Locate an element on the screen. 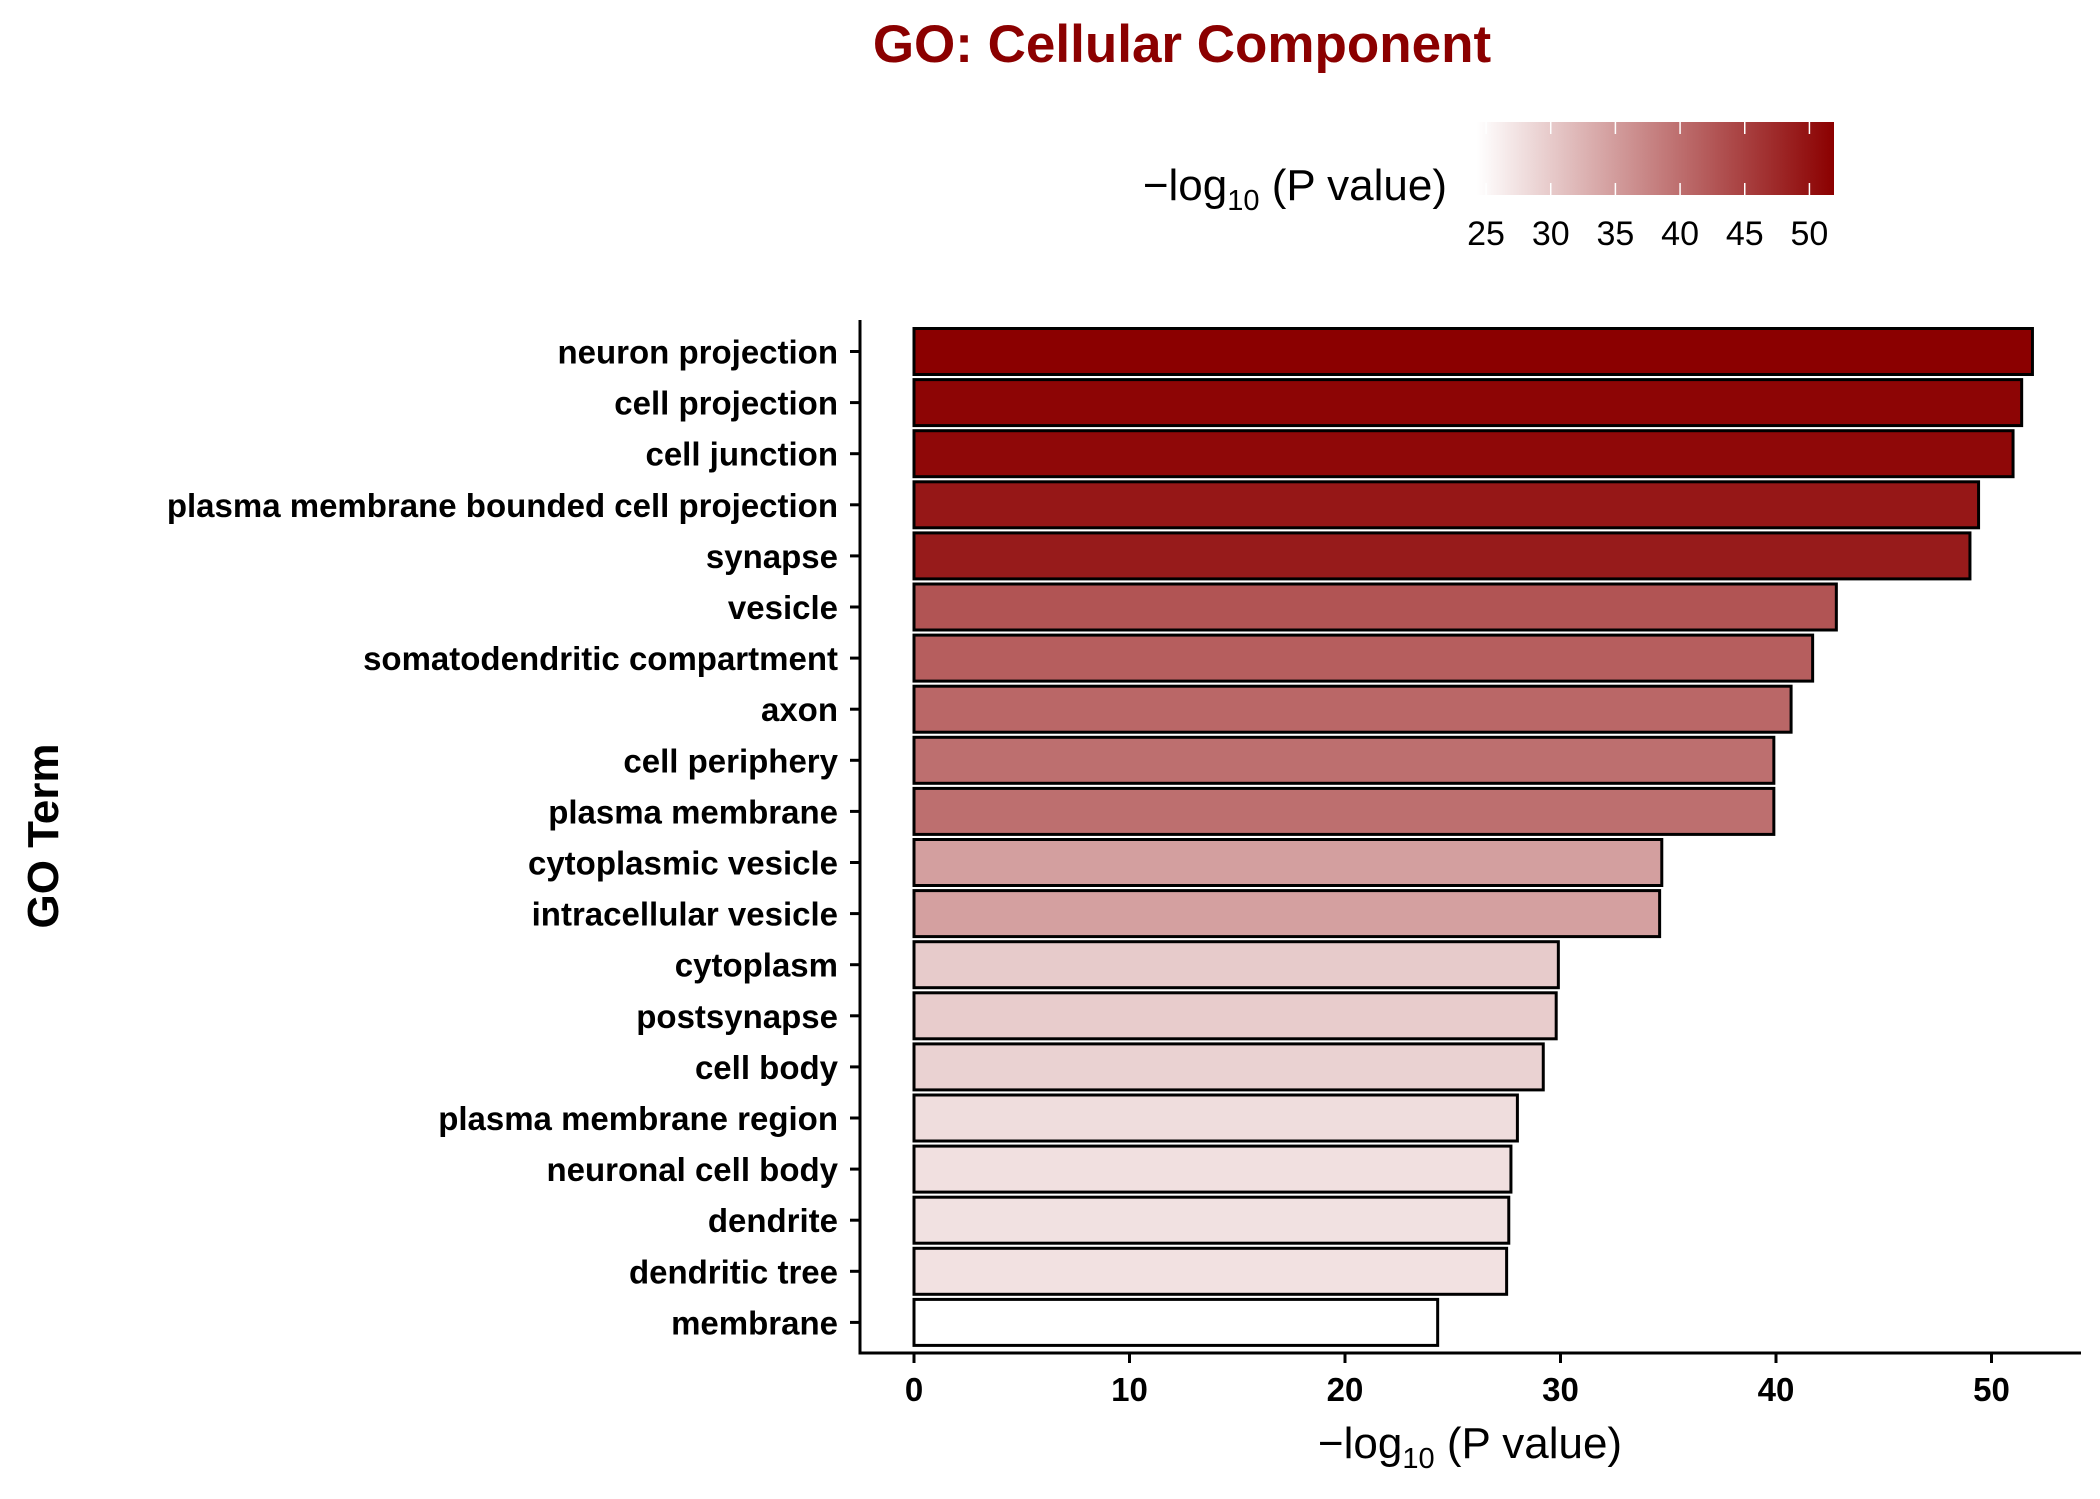 This screenshot has height=1499, width=2100. category-label: cell projection is located at coordinates (726, 403).